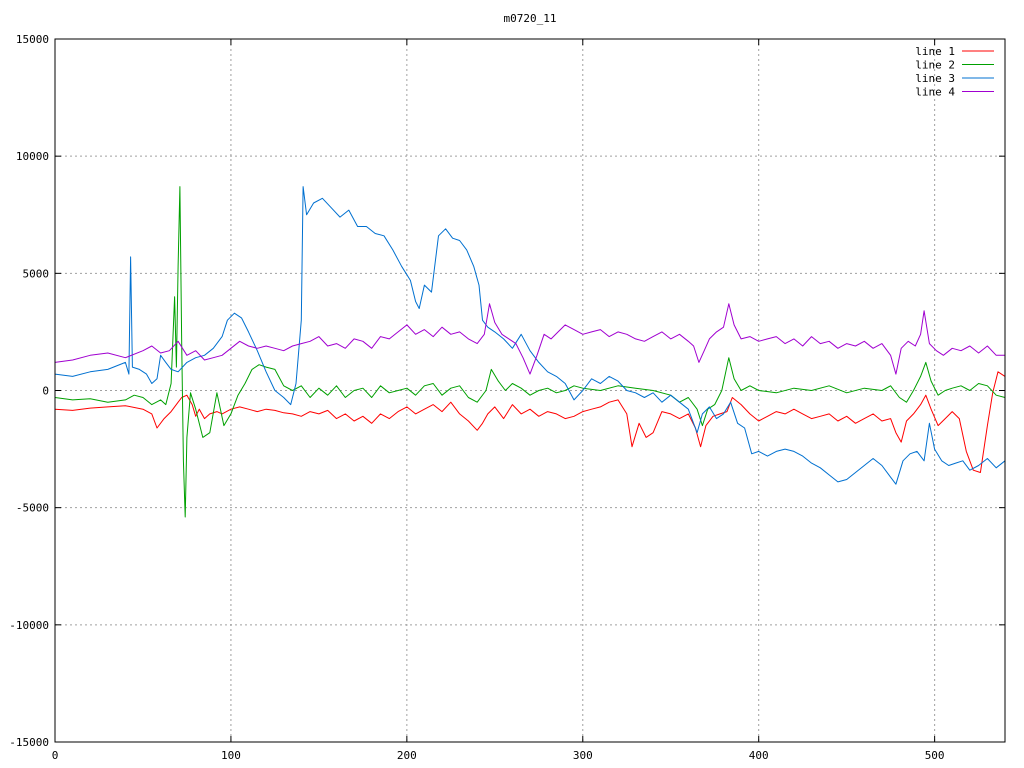 This screenshot has height=768, width=1024. I want to click on x-tick-label: 500, so click(935, 755).